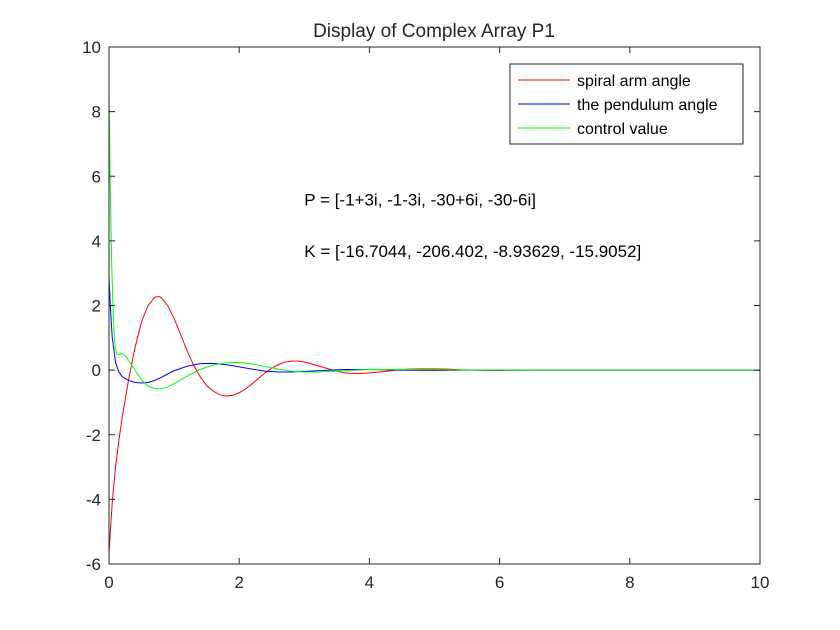 Image resolution: width=840 pixels, height=630 pixels. I want to click on x-tick-label: 2, so click(238, 582).